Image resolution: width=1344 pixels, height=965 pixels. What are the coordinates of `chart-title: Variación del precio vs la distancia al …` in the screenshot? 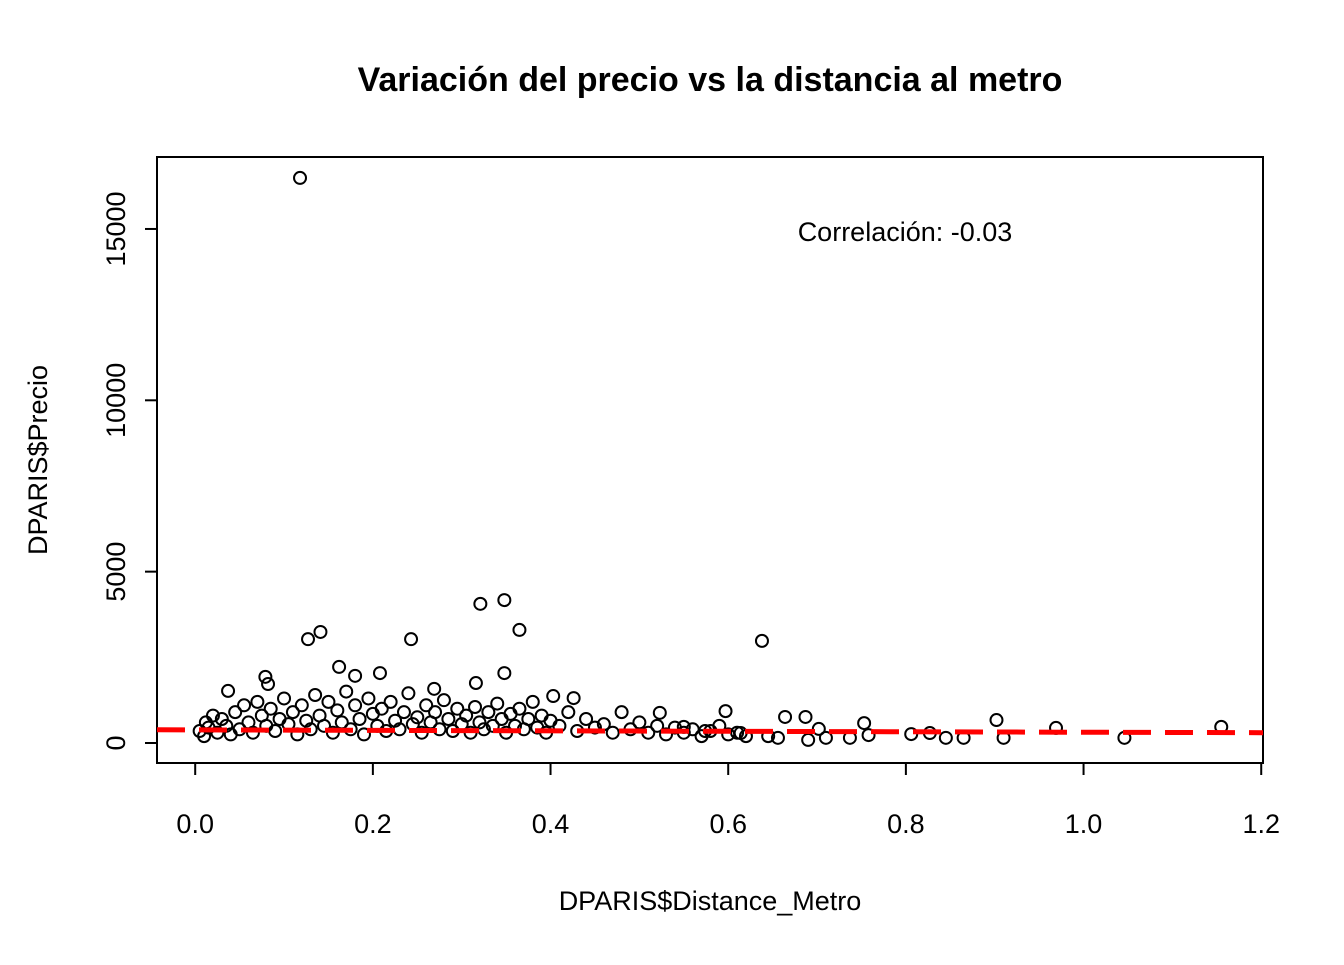 It's located at (710, 80).